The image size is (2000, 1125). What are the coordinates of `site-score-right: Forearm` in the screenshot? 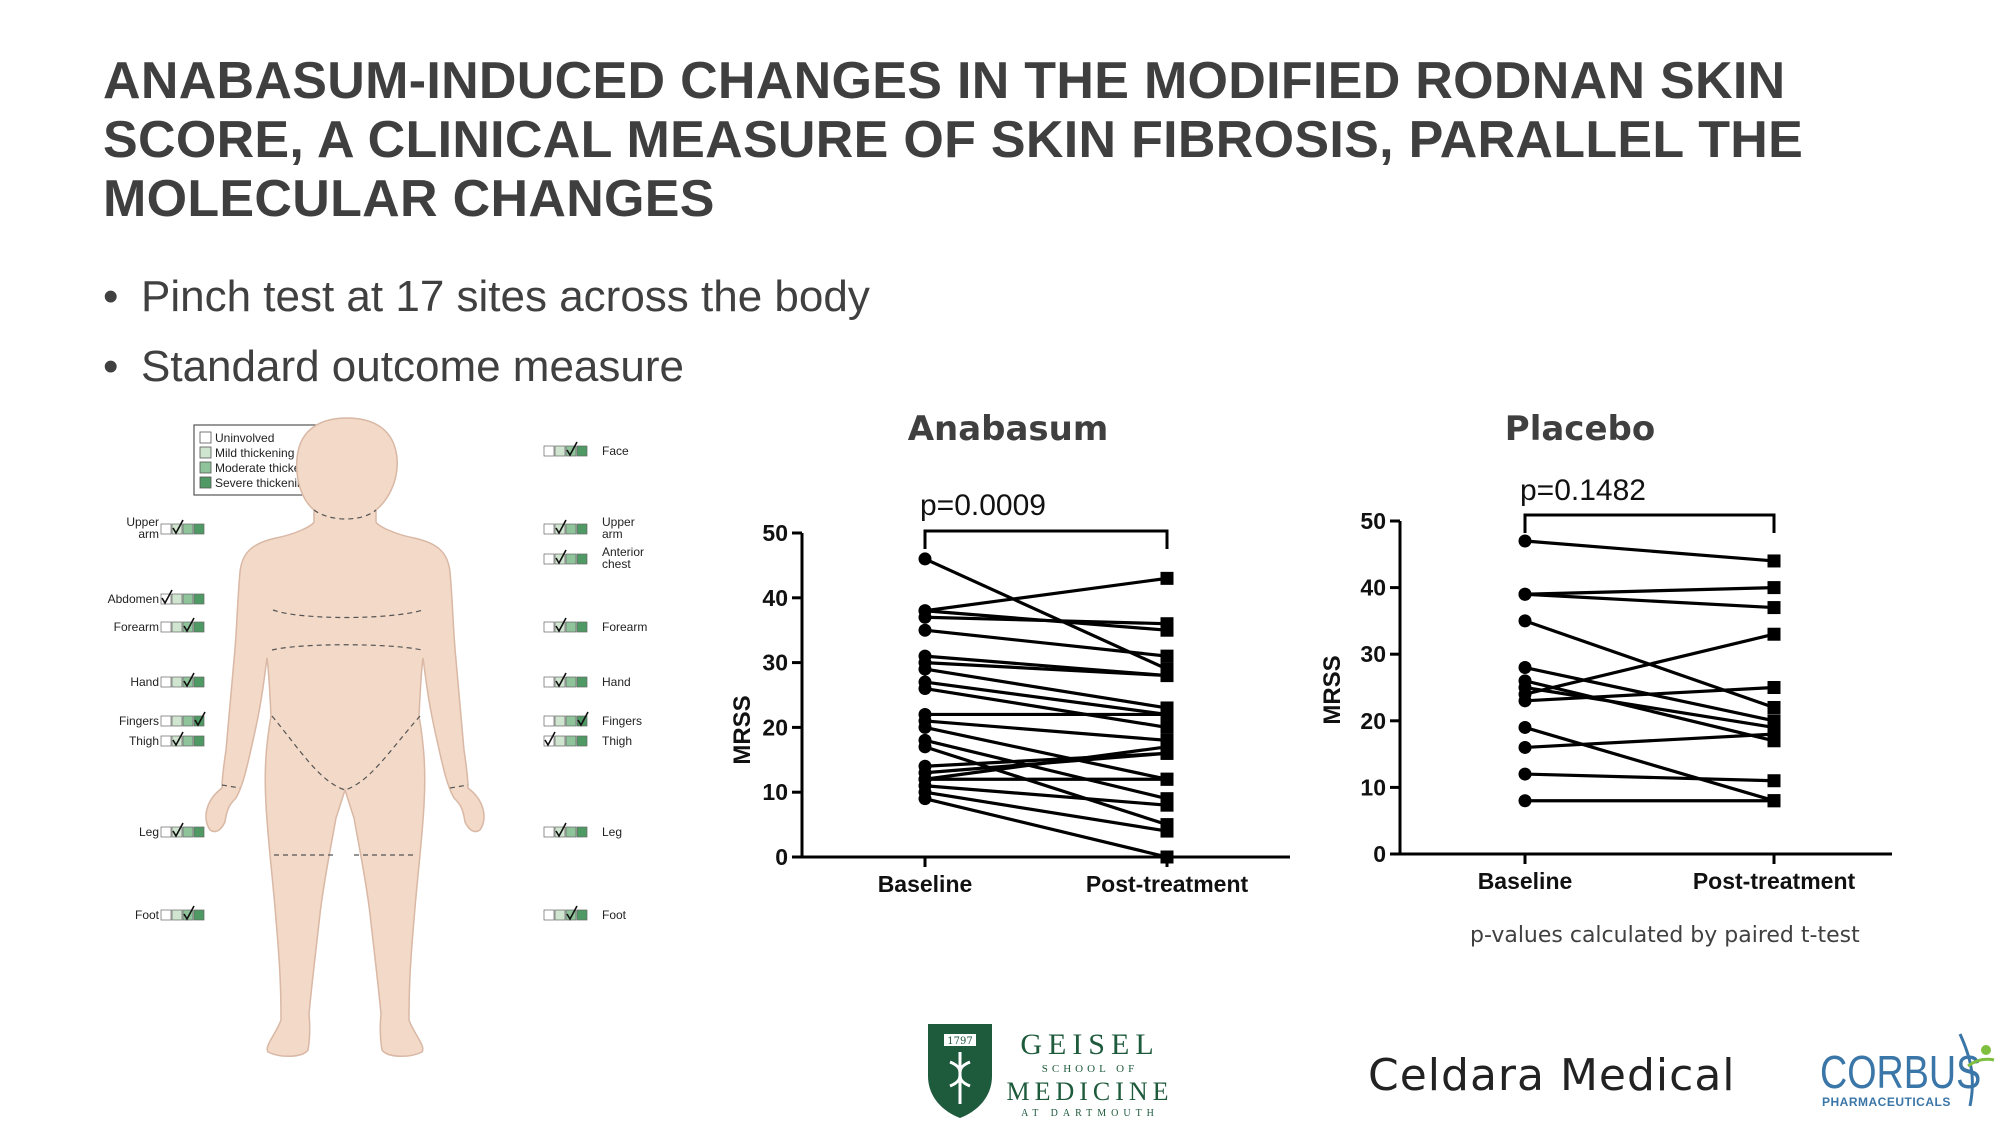 It's located at (595, 625).